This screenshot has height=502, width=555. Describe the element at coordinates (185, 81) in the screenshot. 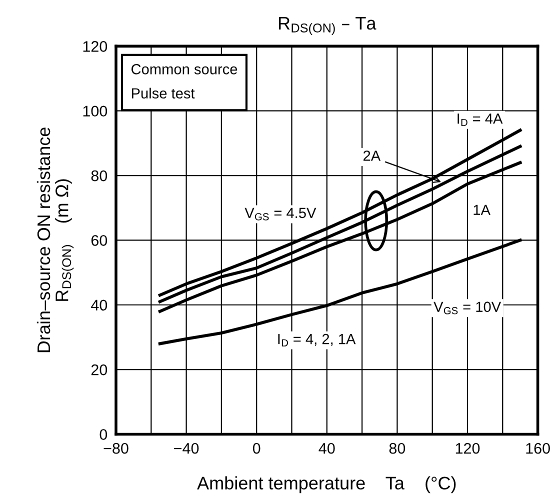

I see `annotation: Common source Pulse test` at that location.